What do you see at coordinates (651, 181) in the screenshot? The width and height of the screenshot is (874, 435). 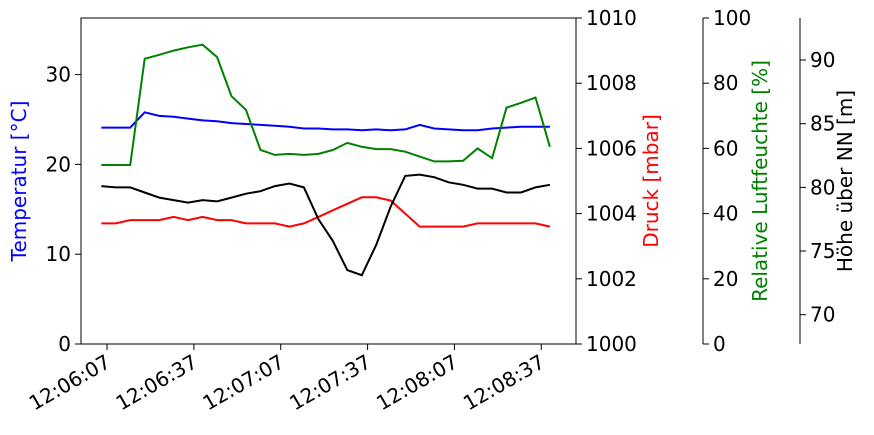 I see `axis-label: Druck [mbar]` at bounding box center [651, 181].